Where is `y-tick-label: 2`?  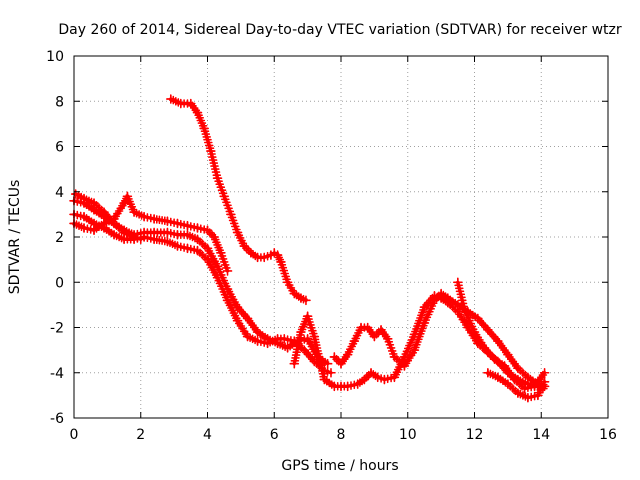
y-tick-label: 2 is located at coordinates (59, 238).